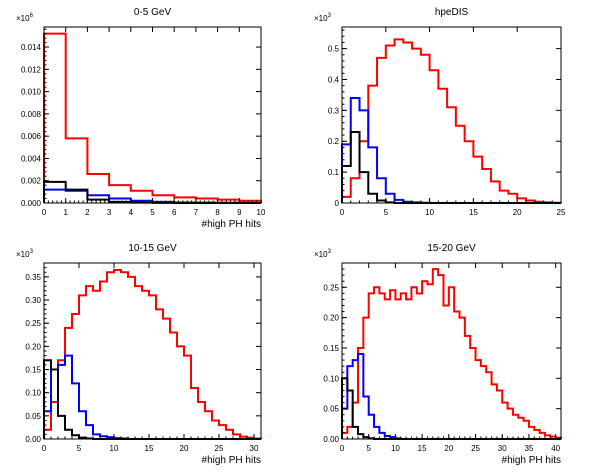 Image resolution: width=596 pixels, height=472 pixels. What do you see at coordinates (131, 212) in the screenshot?
I see `x-tick-label: 4` at bounding box center [131, 212].